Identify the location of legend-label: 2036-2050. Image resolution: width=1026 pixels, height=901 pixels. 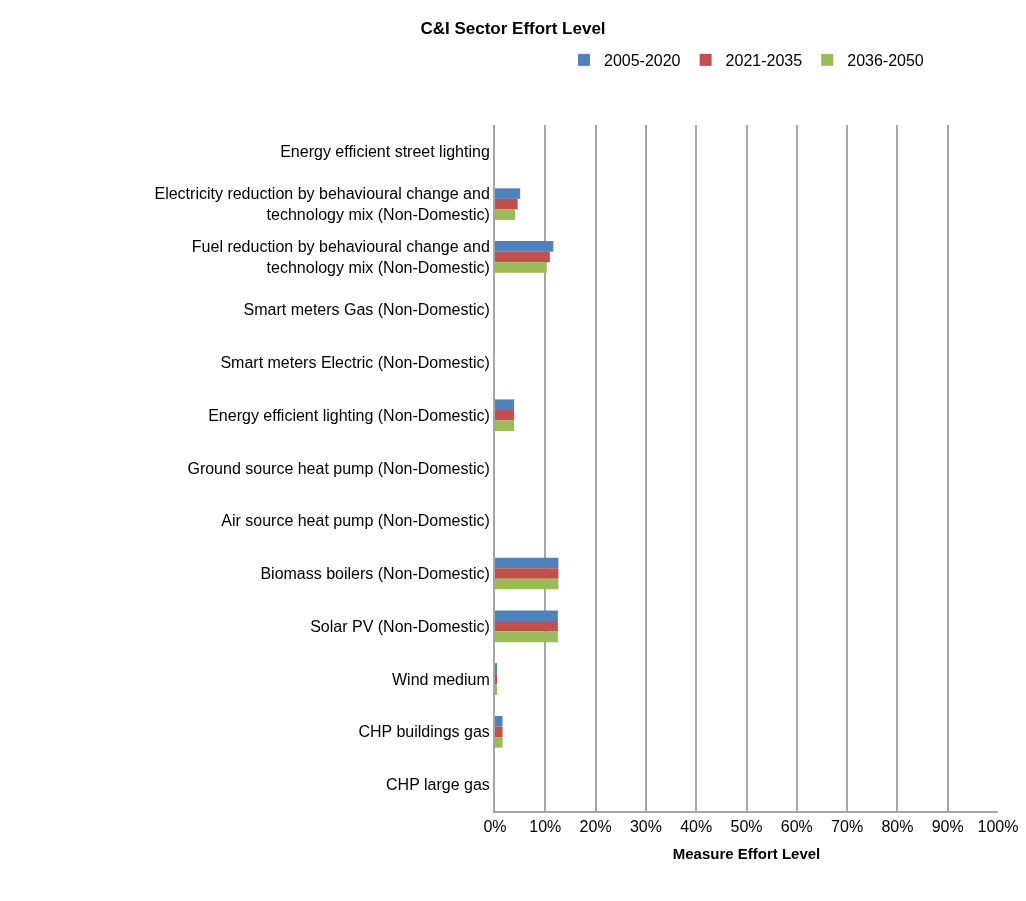
(885, 61).